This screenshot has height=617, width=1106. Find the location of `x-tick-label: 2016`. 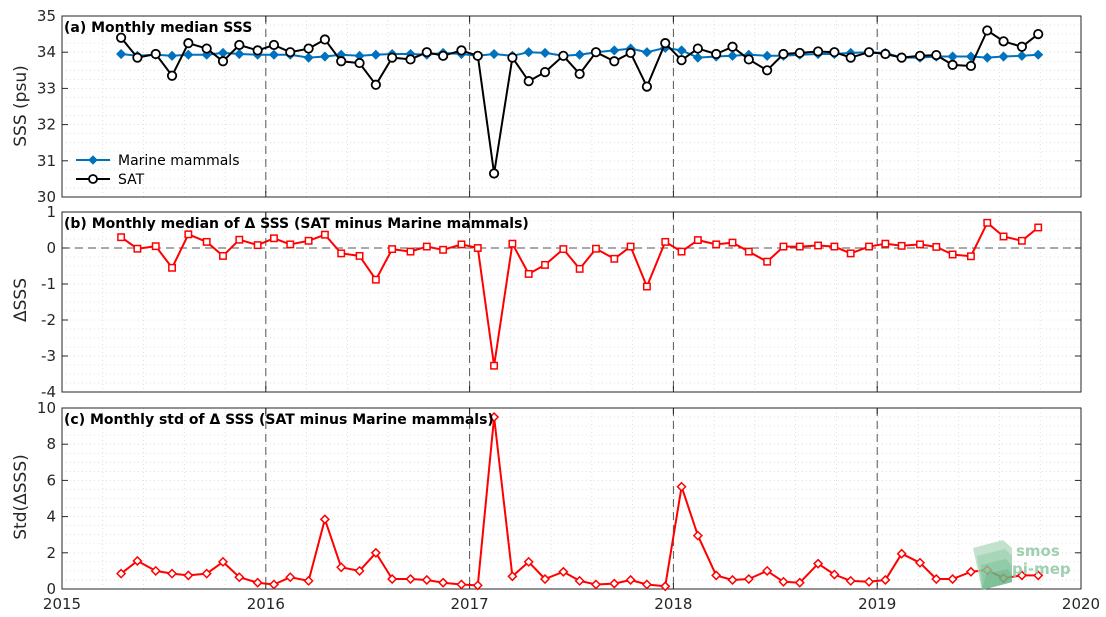

x-tick-label: 2016 is located at coordinates (266, 604).